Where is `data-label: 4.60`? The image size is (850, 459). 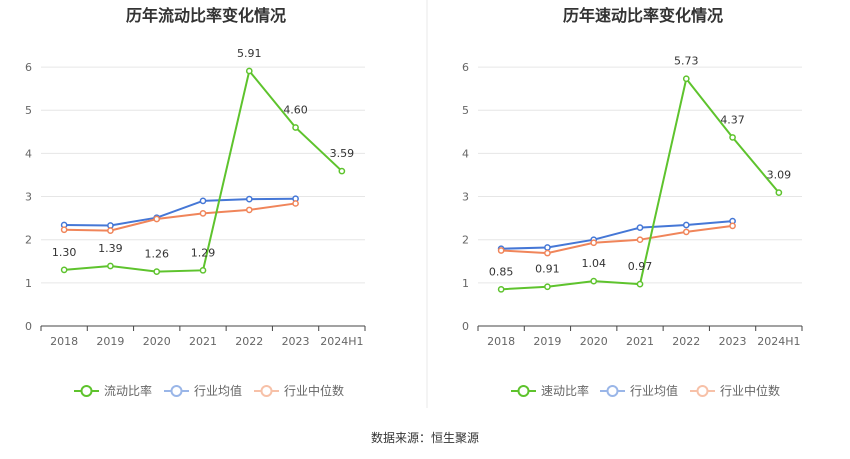 data-label: 4.60 is located at coordinates (295, 109).